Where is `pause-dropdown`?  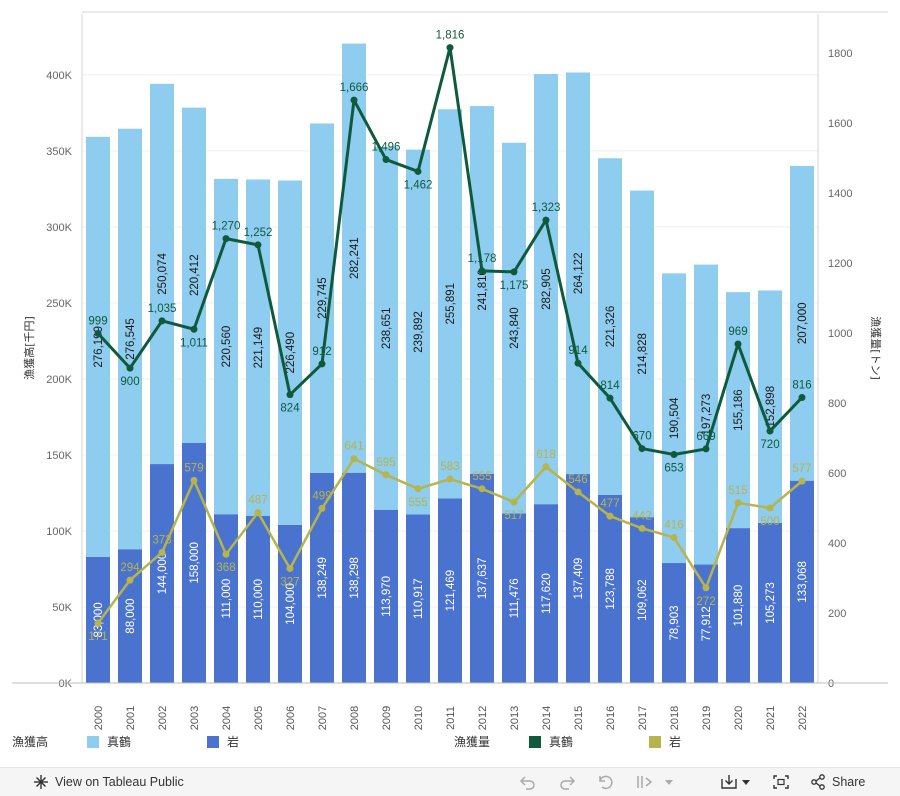 pause-dropdown is located at coordinates (669, 782).